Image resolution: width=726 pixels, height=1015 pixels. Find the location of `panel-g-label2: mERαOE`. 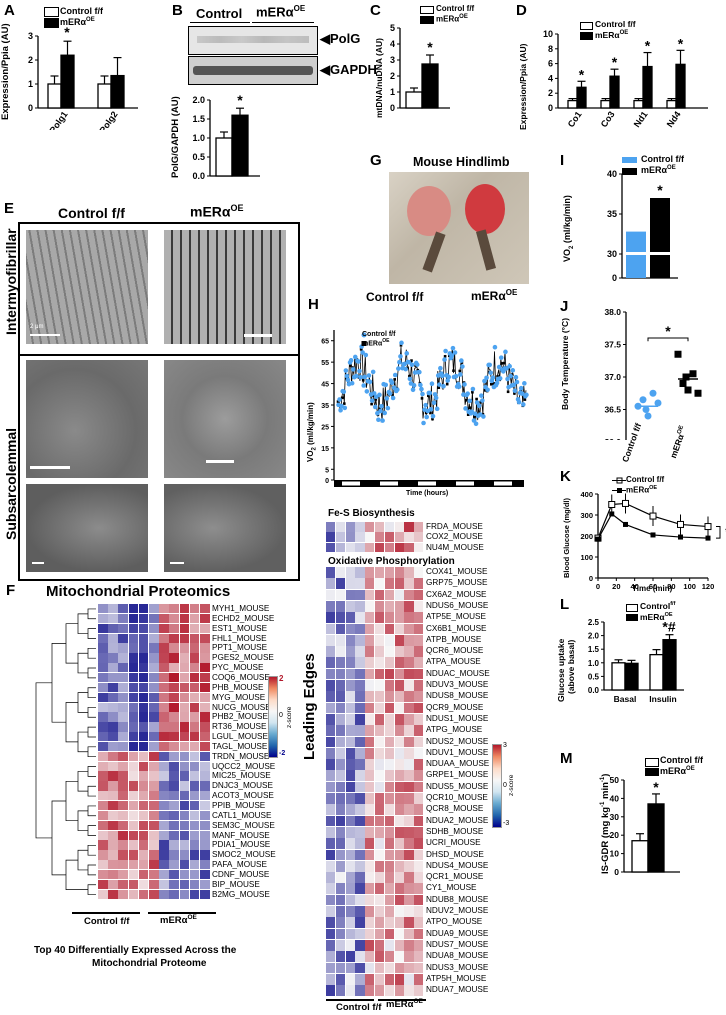

panel-g-label2: mERαOE is located at coordinates (494, 295).